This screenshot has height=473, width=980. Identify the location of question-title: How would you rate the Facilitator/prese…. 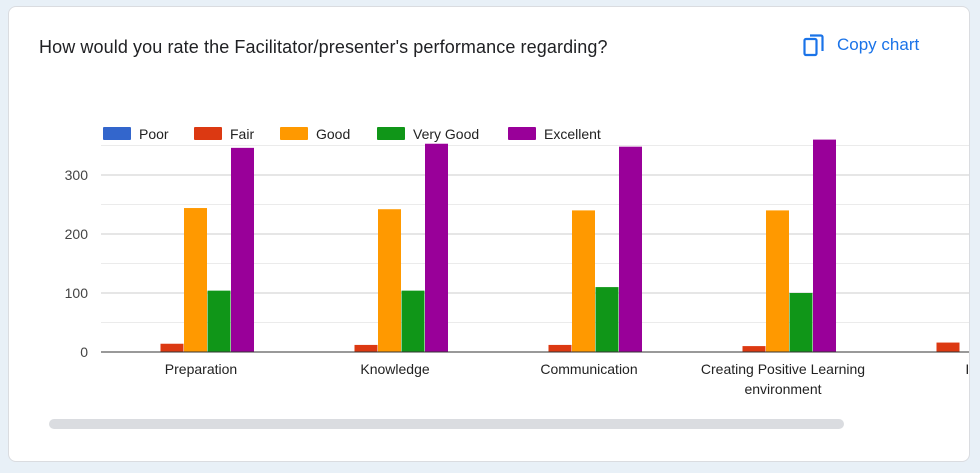
(323, 47).